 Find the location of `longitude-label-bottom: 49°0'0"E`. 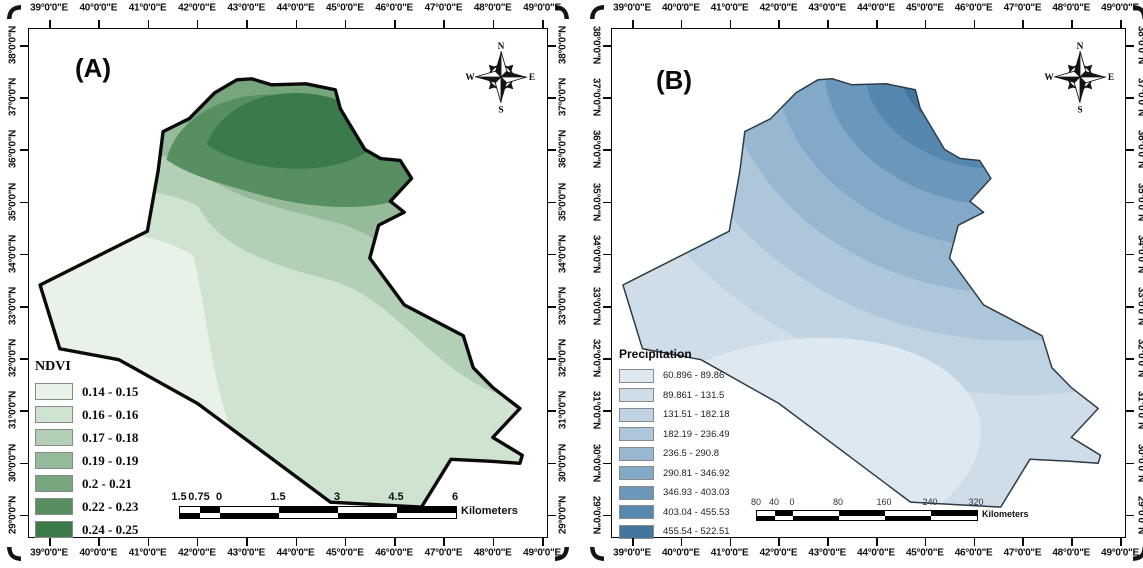

longitude-label-bottom: 49°0'0"E is located at coordinates (542, 553).